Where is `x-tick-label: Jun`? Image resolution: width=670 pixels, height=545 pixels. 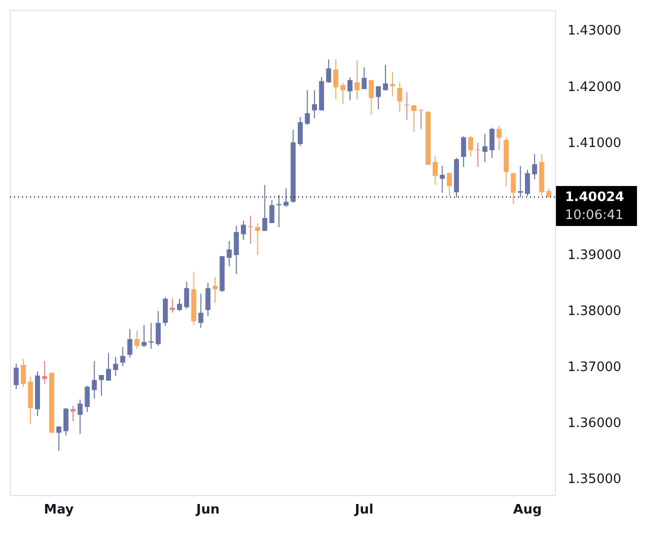 x-tick-label: Jun is located at coordinates (207, 510).